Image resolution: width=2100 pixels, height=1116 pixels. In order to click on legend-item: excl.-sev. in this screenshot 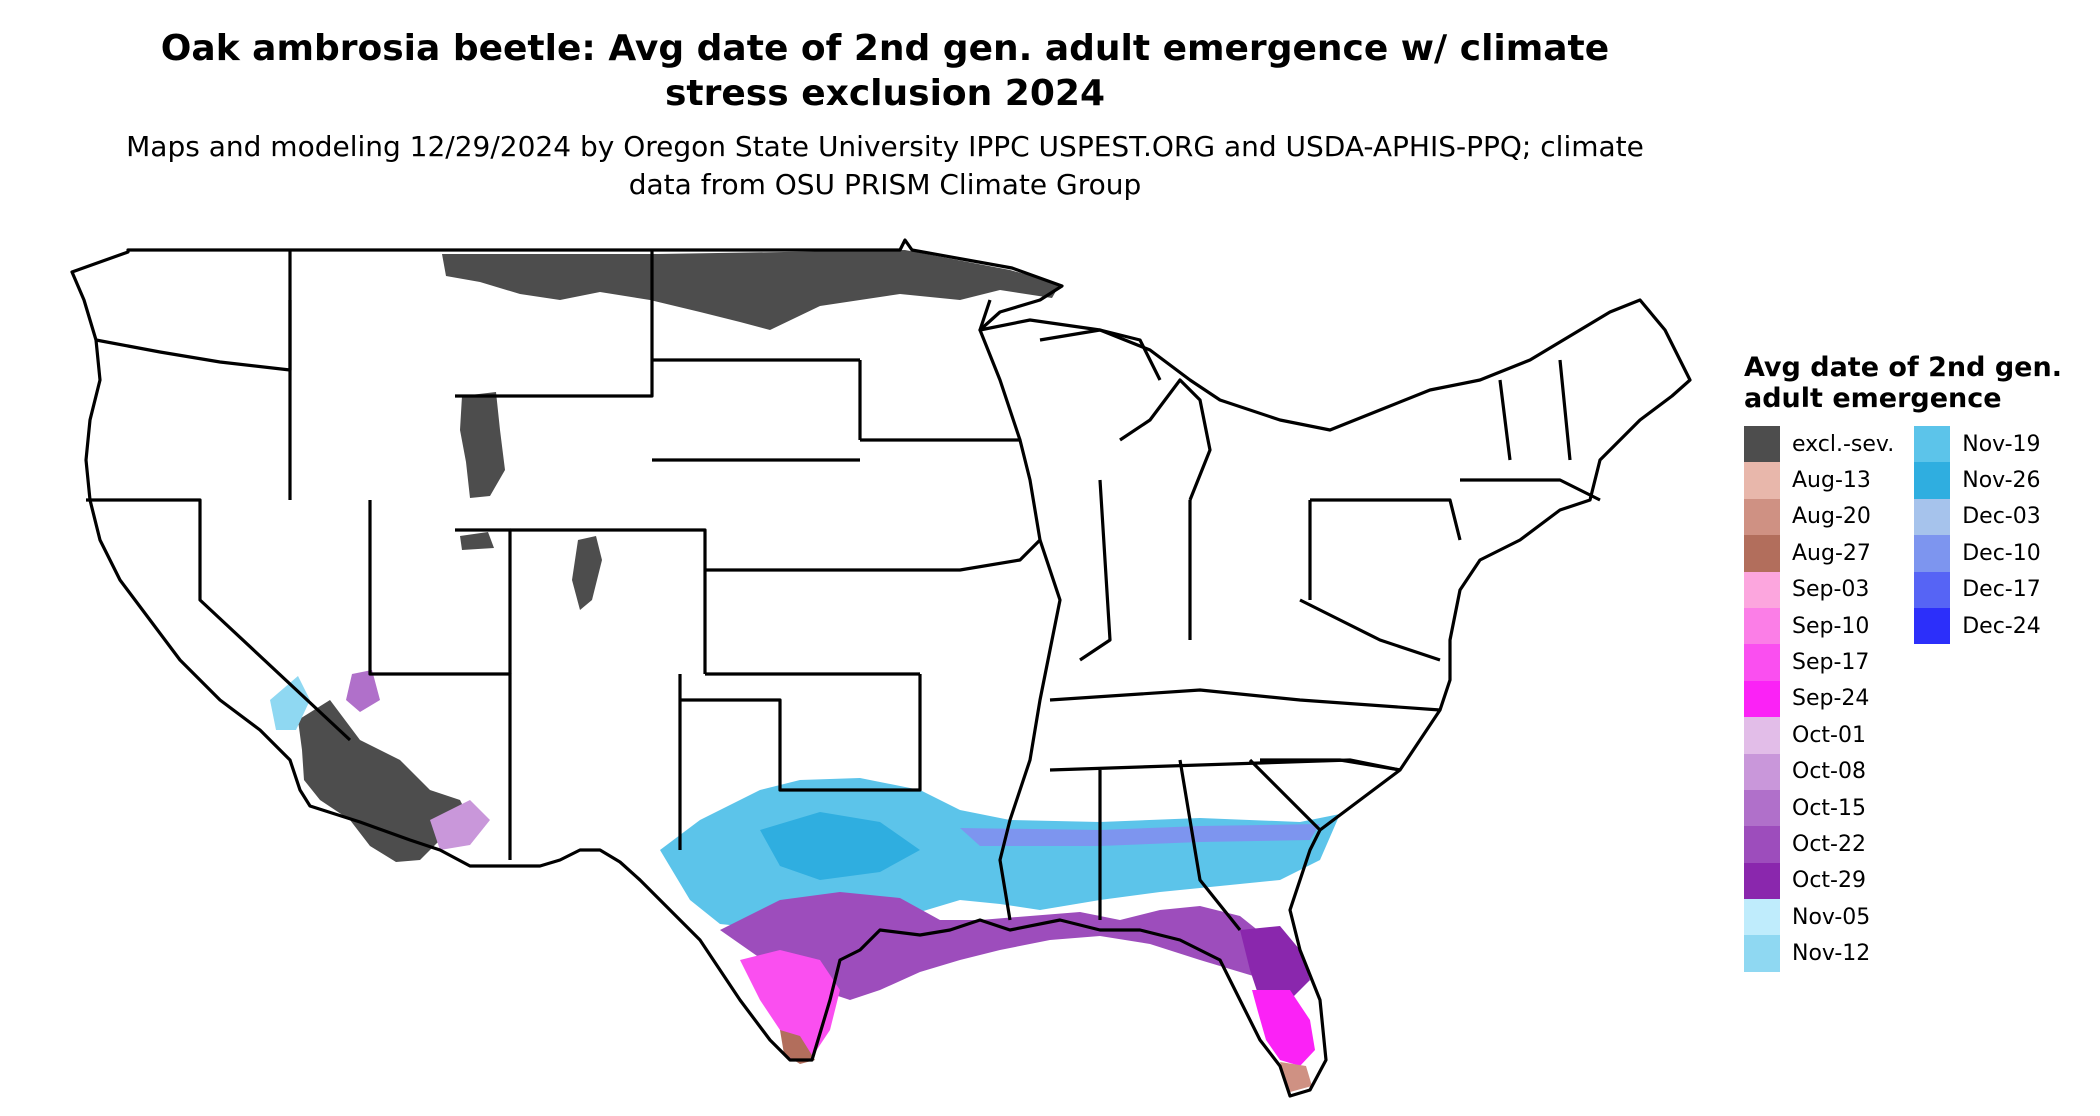, I will do `click(1819, 444)`.